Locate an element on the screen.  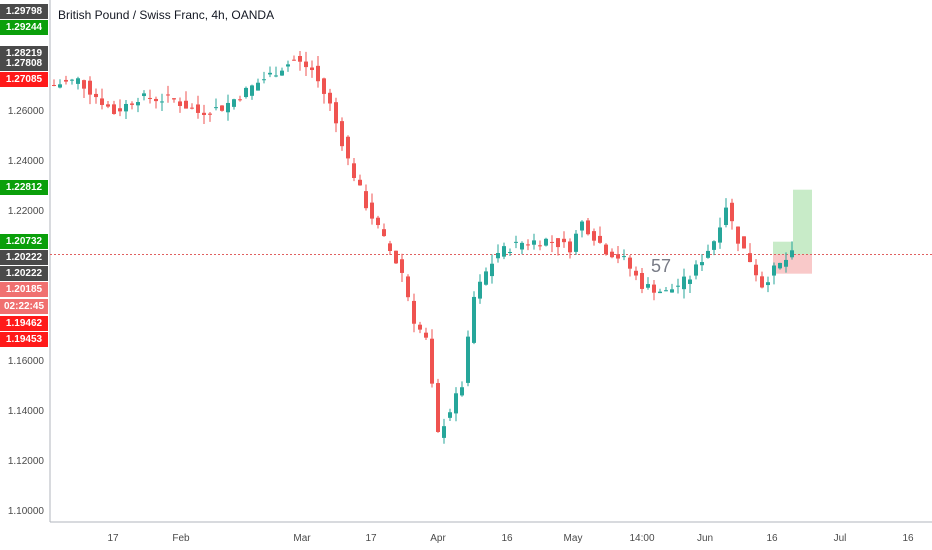
price-label-dark: 1.29798 is located at coordinates (24, 11).